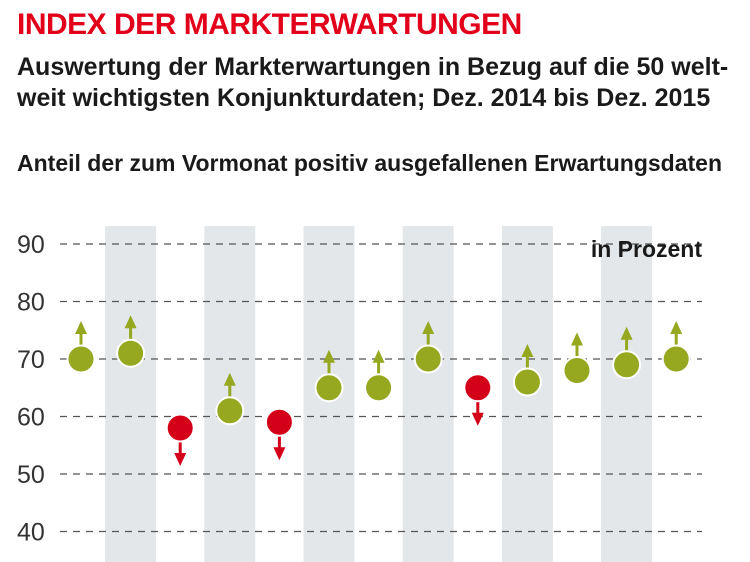 The height and width of the screenshot is (562, 750). What do you see at coordinates (31, 360) in the screenshot?
I see `y-tick-label: 70` at bounding box center [31, 360].